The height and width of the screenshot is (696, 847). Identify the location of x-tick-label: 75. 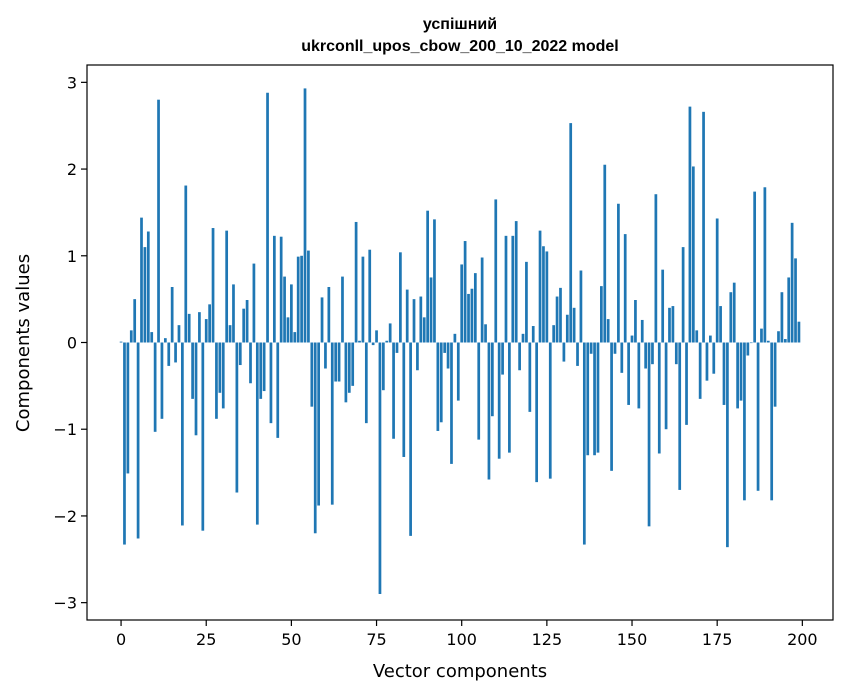
(376, 639).